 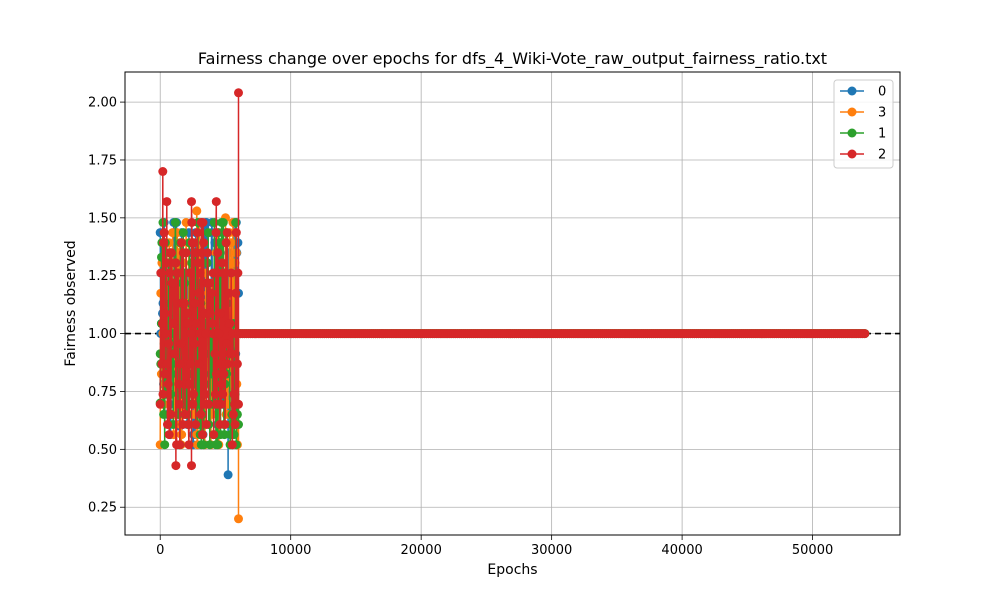 I want to click on y-tick-label: 1.50, so click(x=102, y=218).